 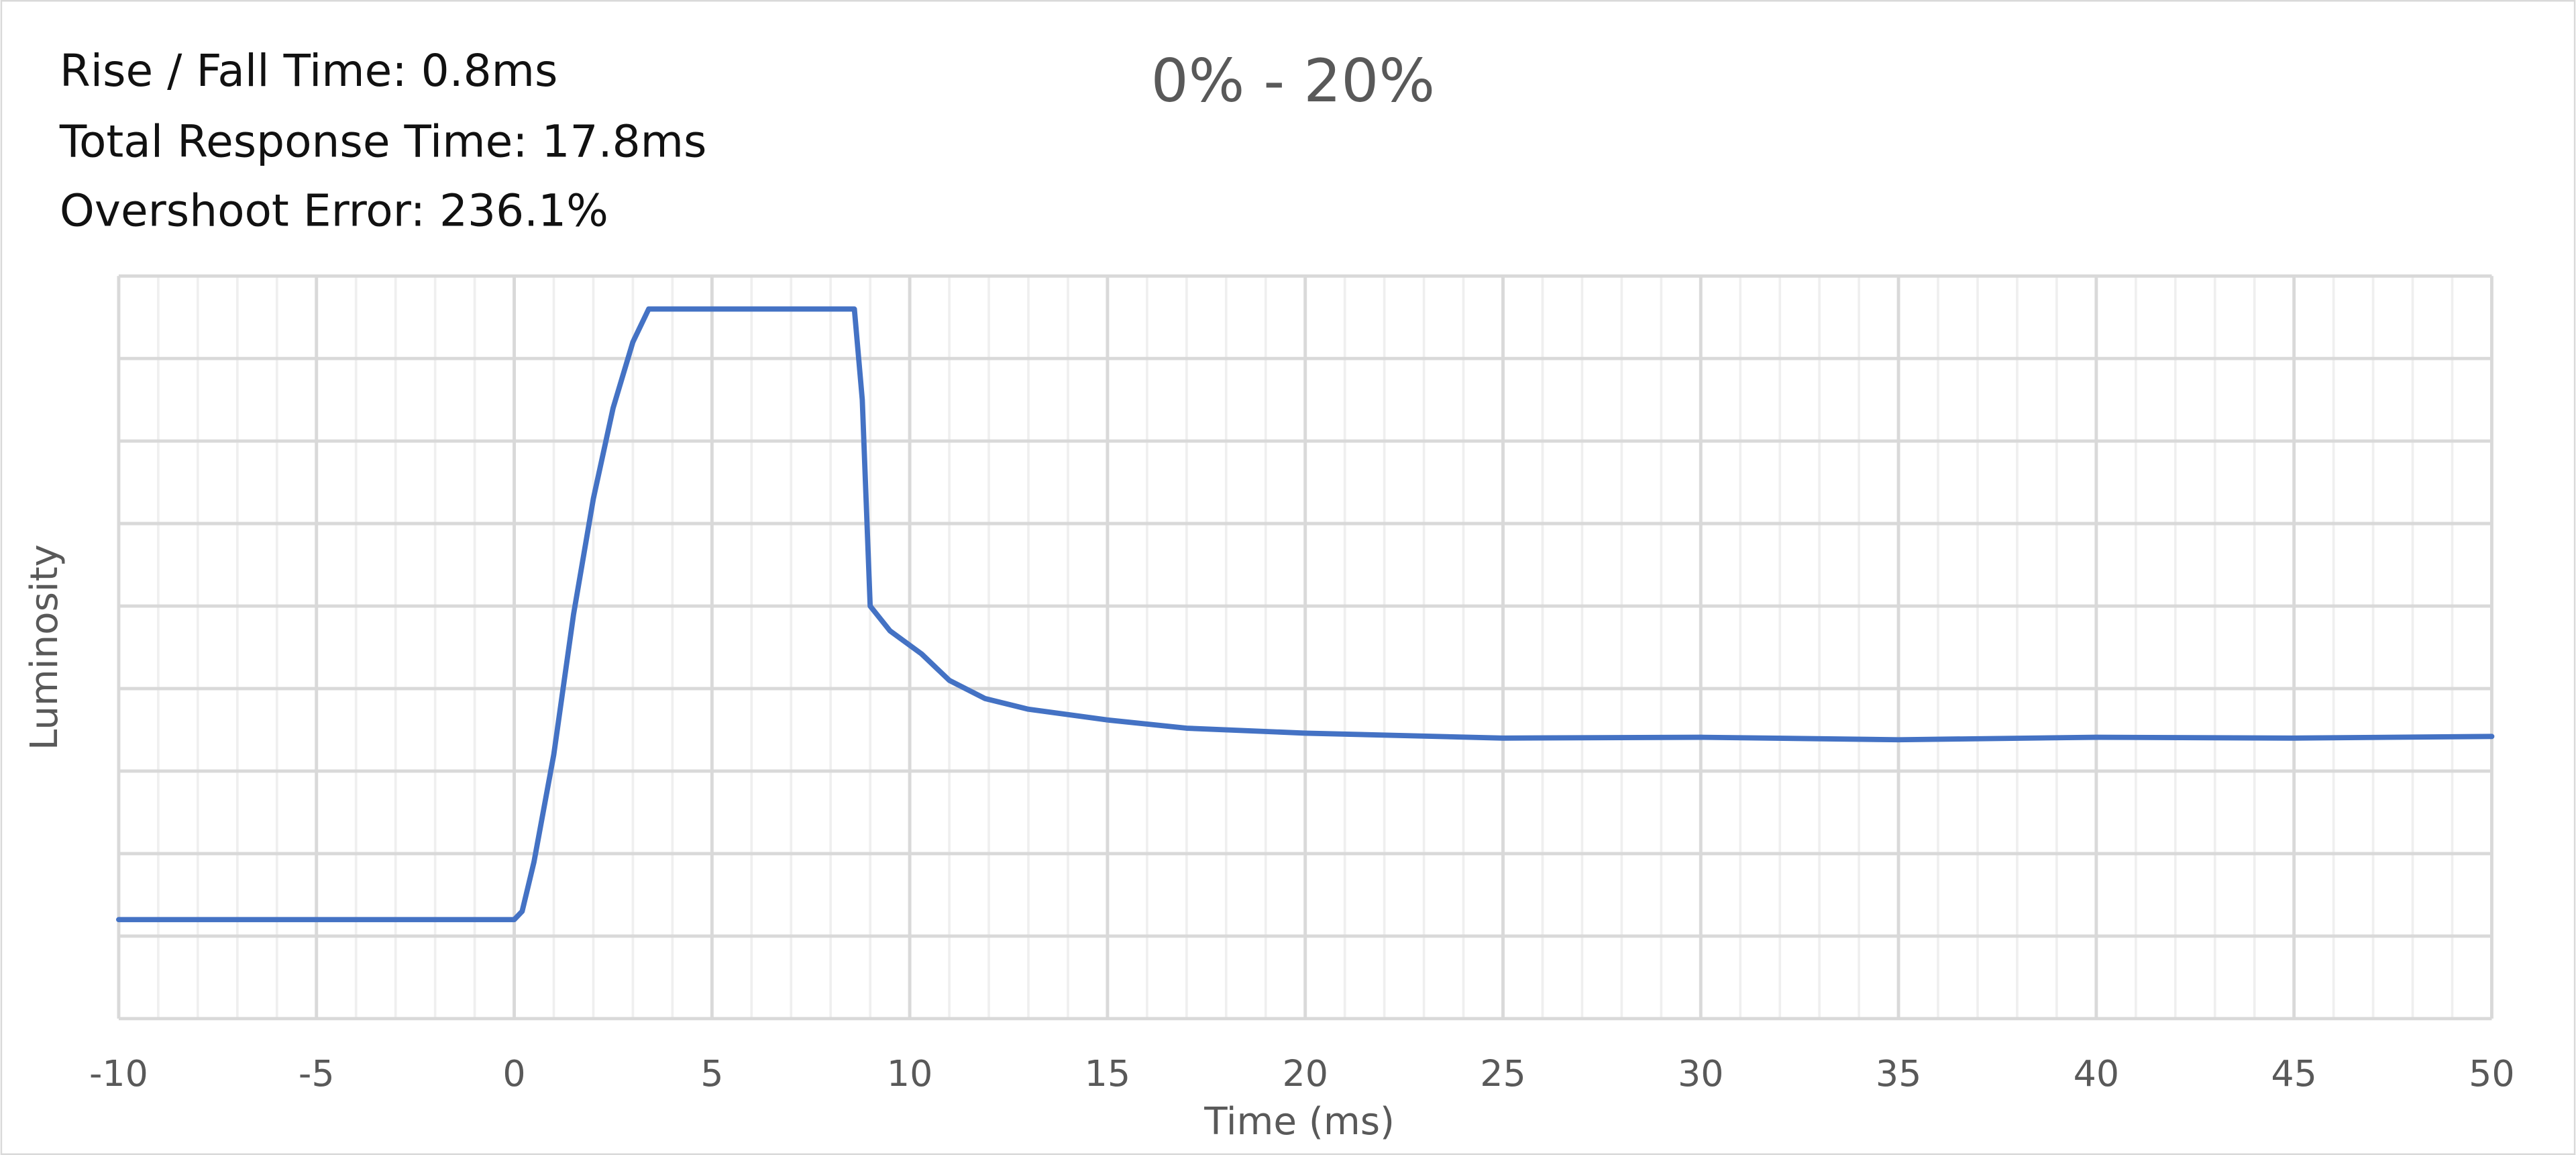 What do you see at coordinates (2294, 1073) in the screenshot?
I see `x-tick-label: 45` at bounding box center [2294, 1073].